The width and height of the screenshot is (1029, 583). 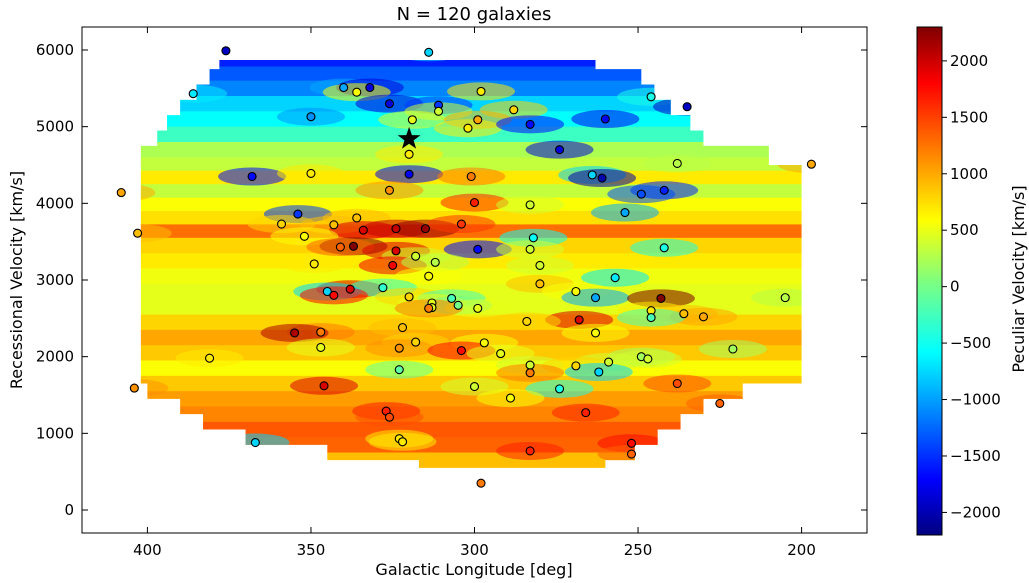 I want to click on colorbar-tick-label: 1500, so click(x=969, y=117).